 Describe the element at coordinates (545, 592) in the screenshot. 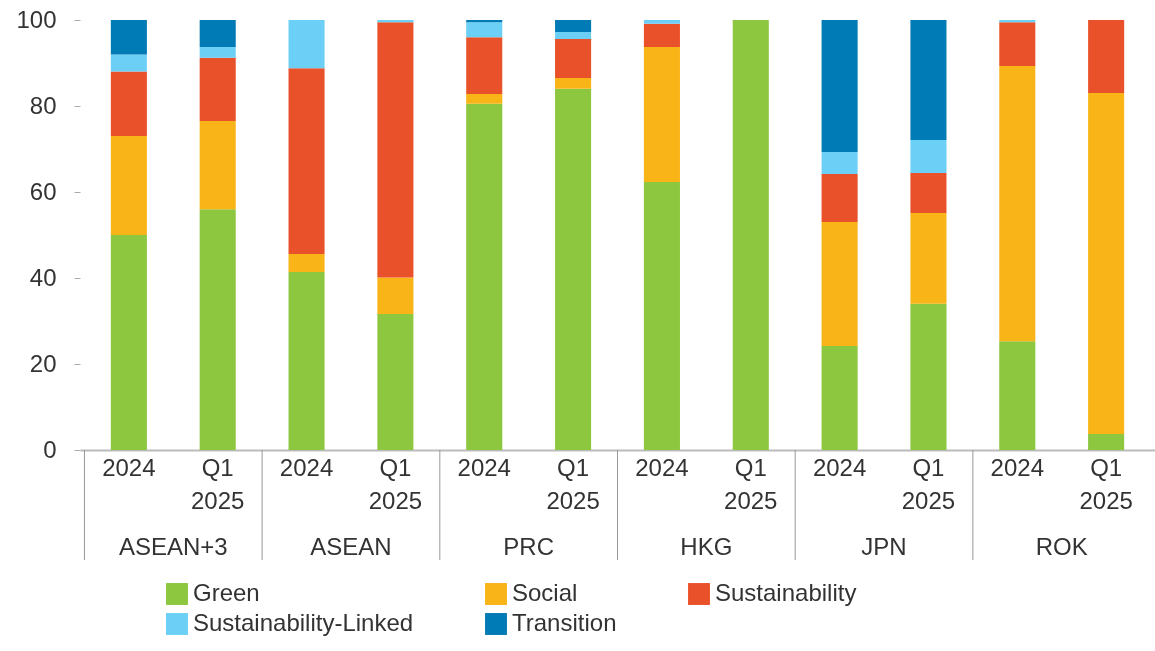

I see `legend-label: Social` at that location.